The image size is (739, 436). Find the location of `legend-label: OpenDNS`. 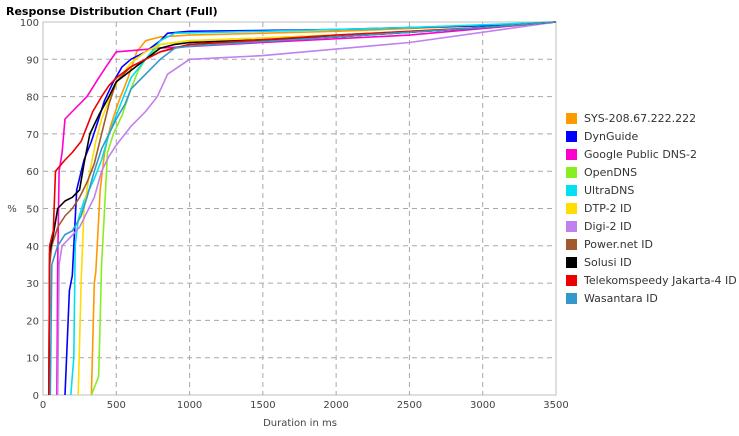

legend-label: OpenDNS is located at coordinates (611, 172).